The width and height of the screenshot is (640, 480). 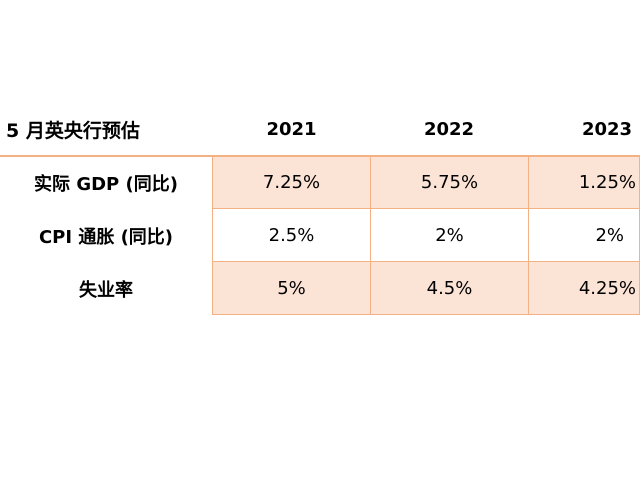 What do you see at coordinates (584, 235) in the screenshot?
I see `cell-cpi-2023: 2%` at bounding box center [584, 235].